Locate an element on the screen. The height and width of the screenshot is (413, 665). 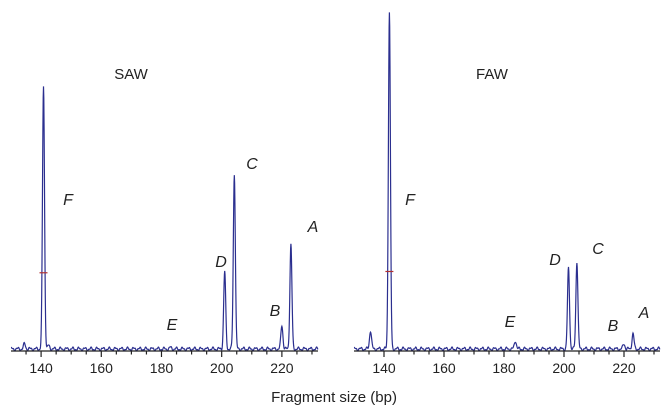
saw-title: SAW is located at coordinates (131, 74).